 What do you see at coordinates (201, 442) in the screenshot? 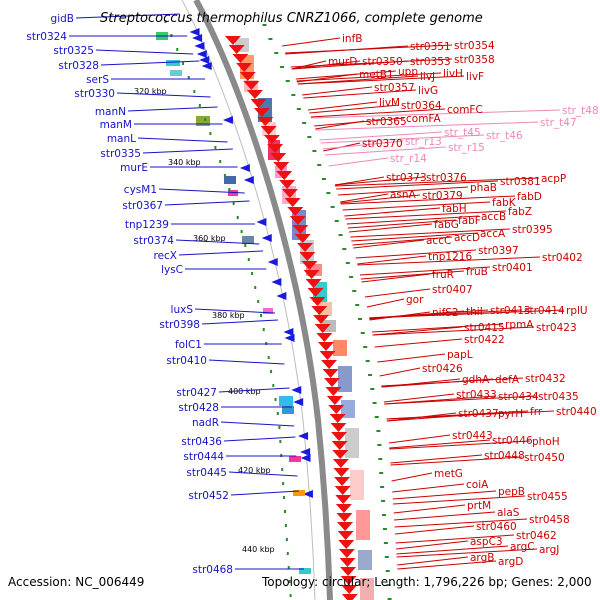
I see `gene-label: str0436` at bounding box center [201, 442].